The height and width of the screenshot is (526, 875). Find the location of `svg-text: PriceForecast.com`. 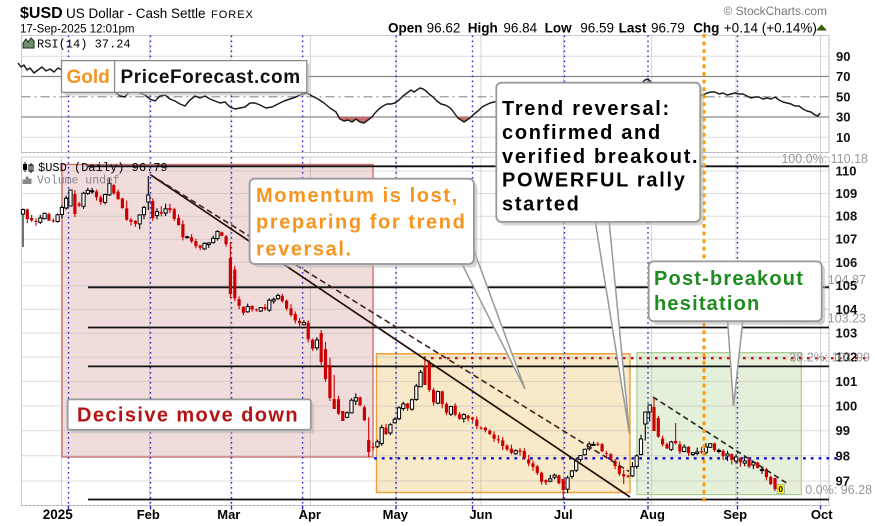

svg-text: PriceForecast.com is located at coordinates (211, 77).